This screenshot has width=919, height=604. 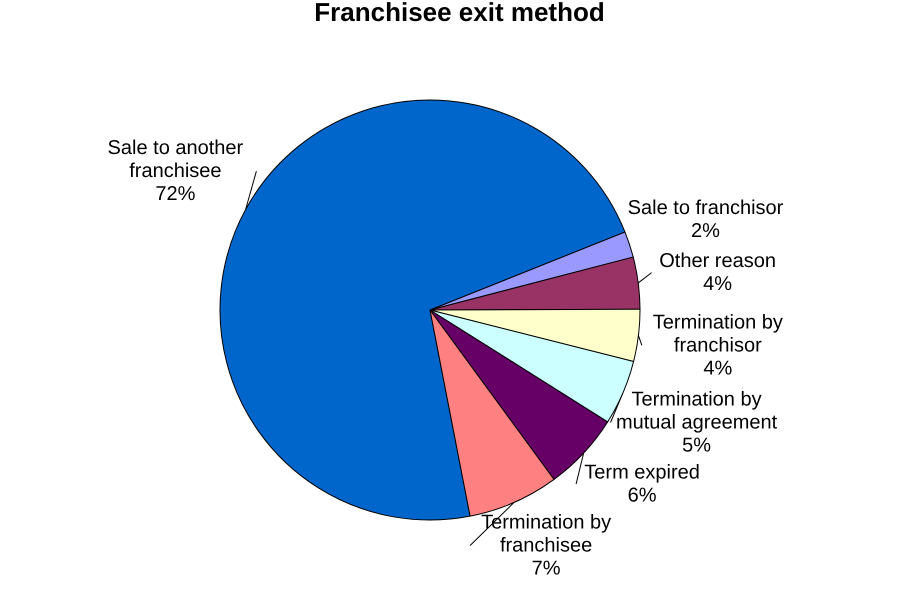 I want to click on chart-title: Franchisee exit method, so click(x=459, y=13).